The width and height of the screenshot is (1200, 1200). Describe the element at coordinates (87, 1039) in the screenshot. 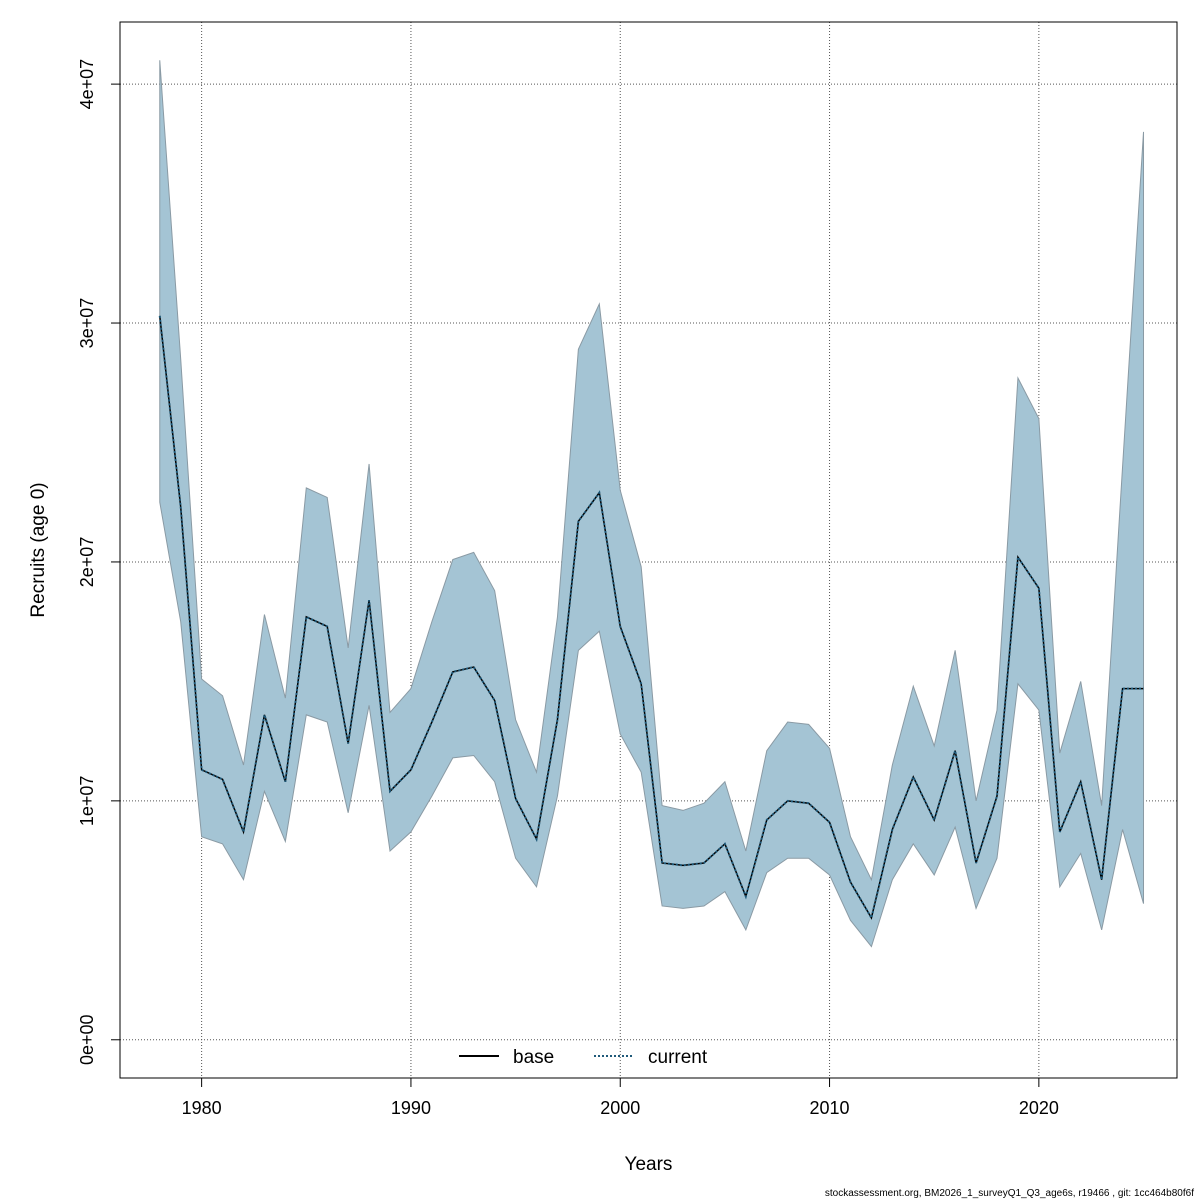

I see `y-tick-label-0e+00: 0e+00` at that location.